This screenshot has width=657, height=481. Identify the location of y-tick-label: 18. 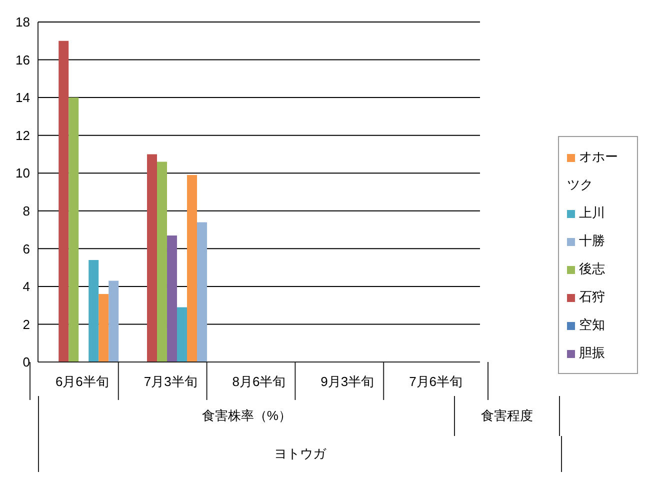
(23, 22).